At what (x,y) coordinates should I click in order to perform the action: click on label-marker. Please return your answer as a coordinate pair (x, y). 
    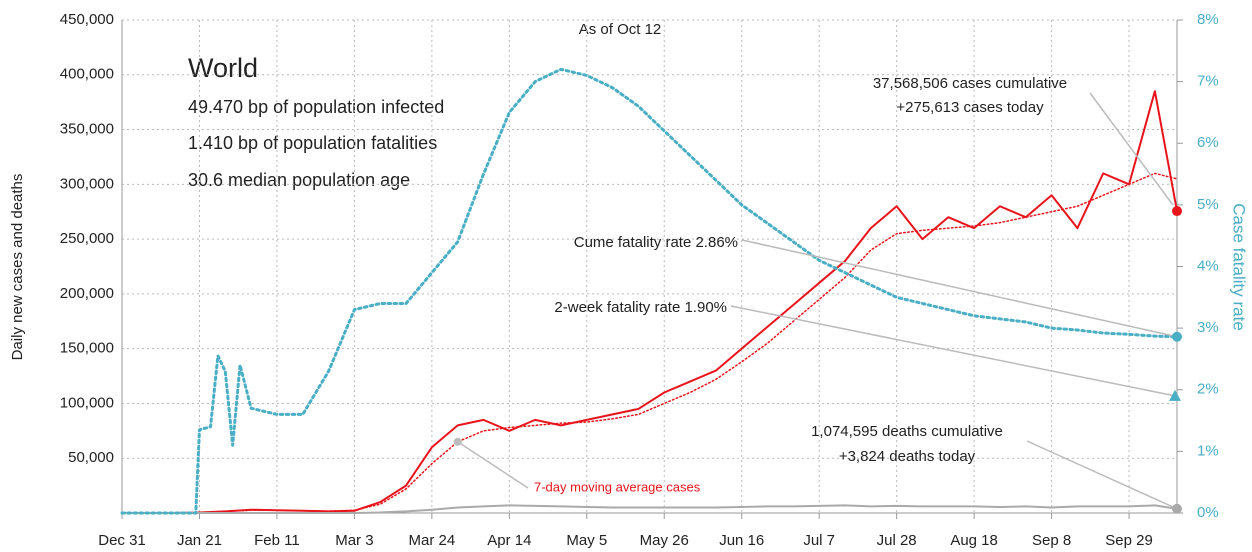
    Looking at the image, I should click on (457, 441).